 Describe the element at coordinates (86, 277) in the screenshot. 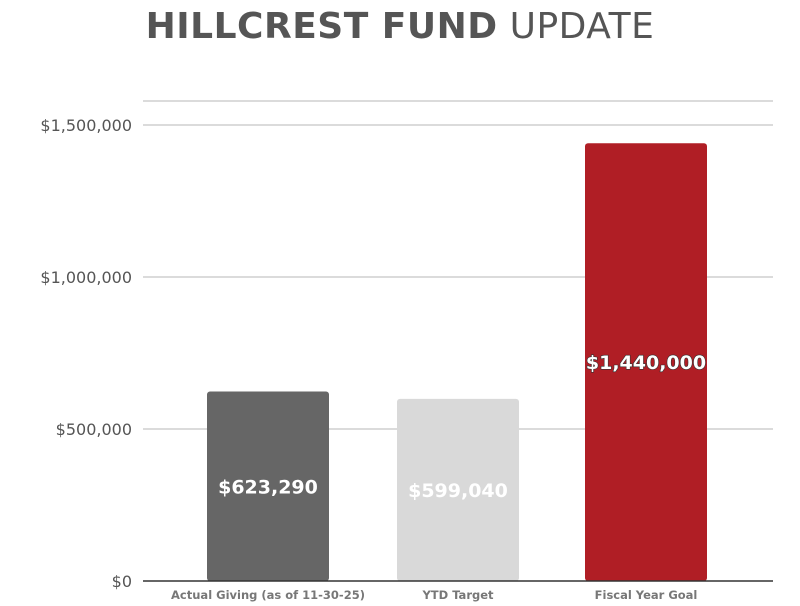

I see `y-tick-label: $1,000,000` at that location.